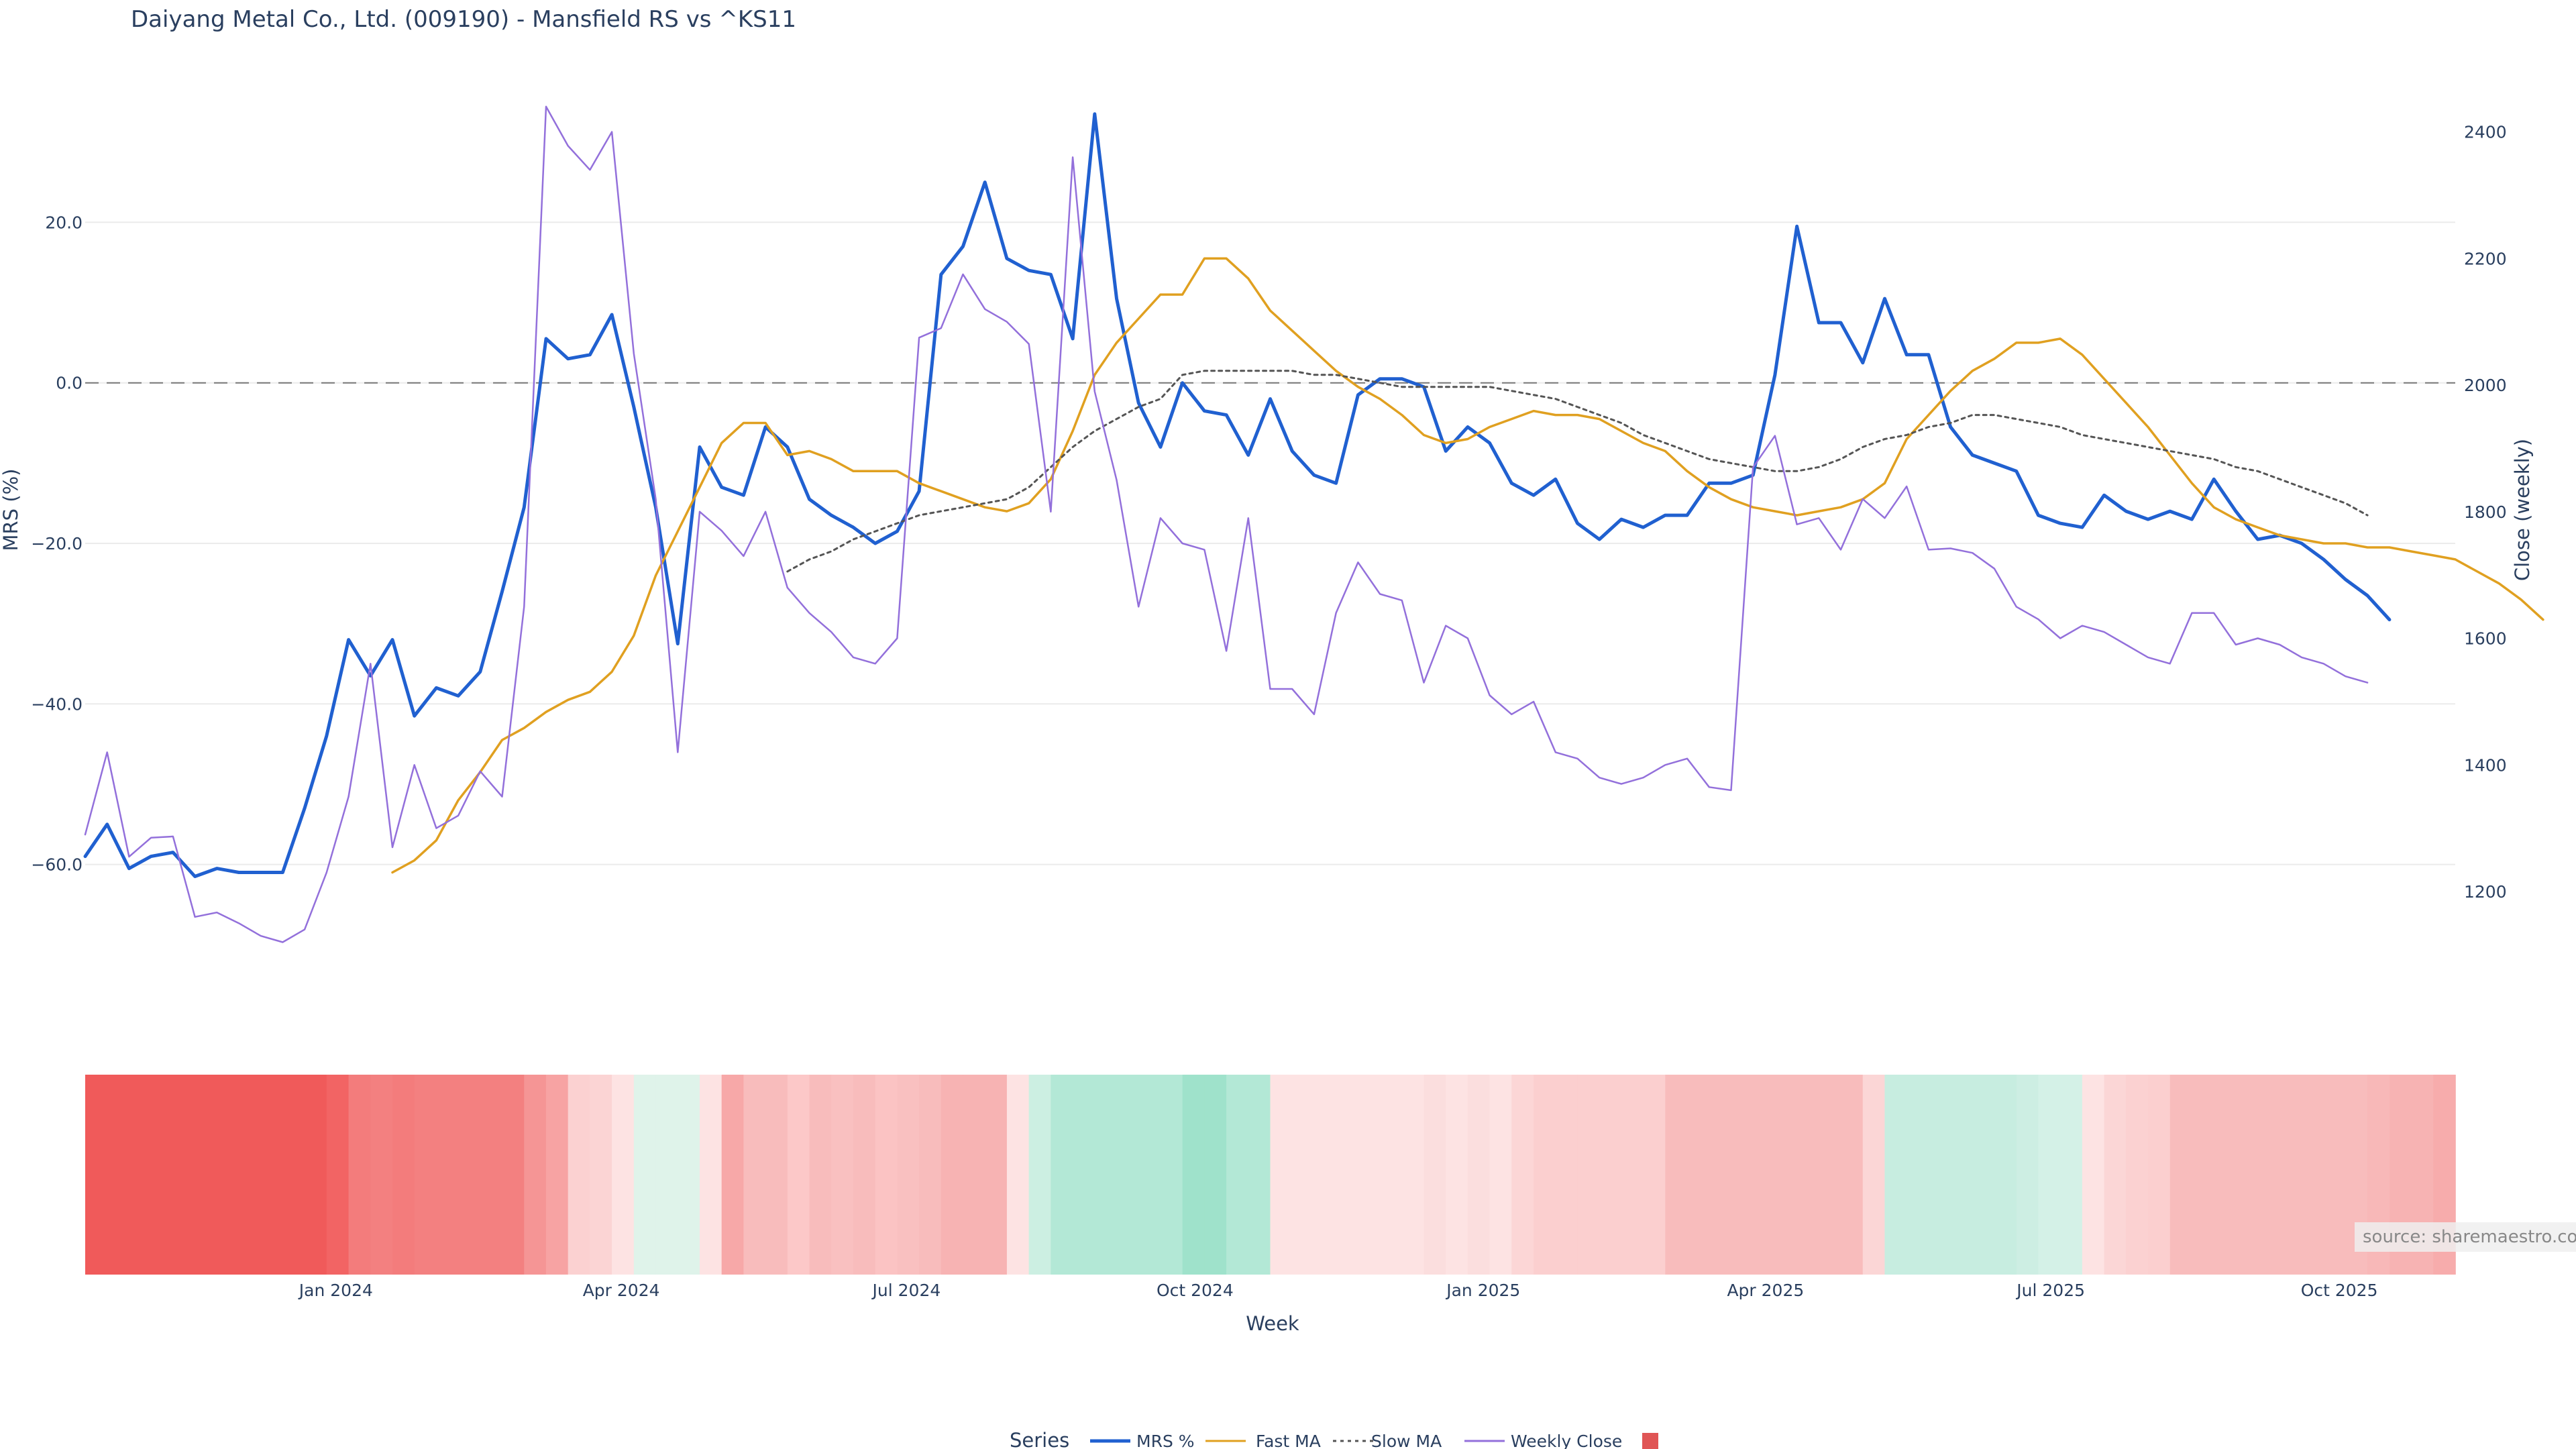 This screenshot has width=2576, height=1449. Describe the element at coordinates (57, 704) in the screenshot. I see `left-tick-label: −40.0` at that location.